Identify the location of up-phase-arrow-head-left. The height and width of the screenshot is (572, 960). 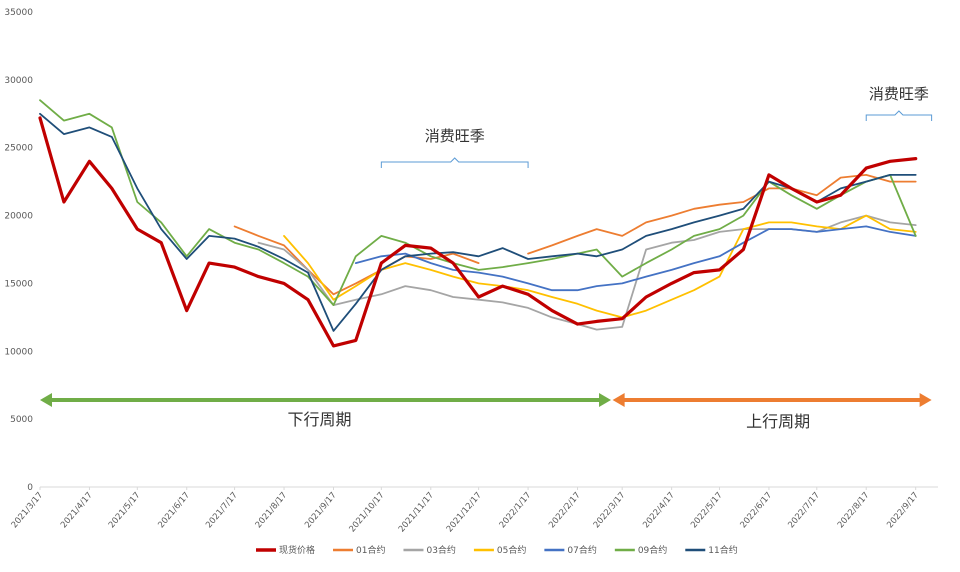
(618, 400).